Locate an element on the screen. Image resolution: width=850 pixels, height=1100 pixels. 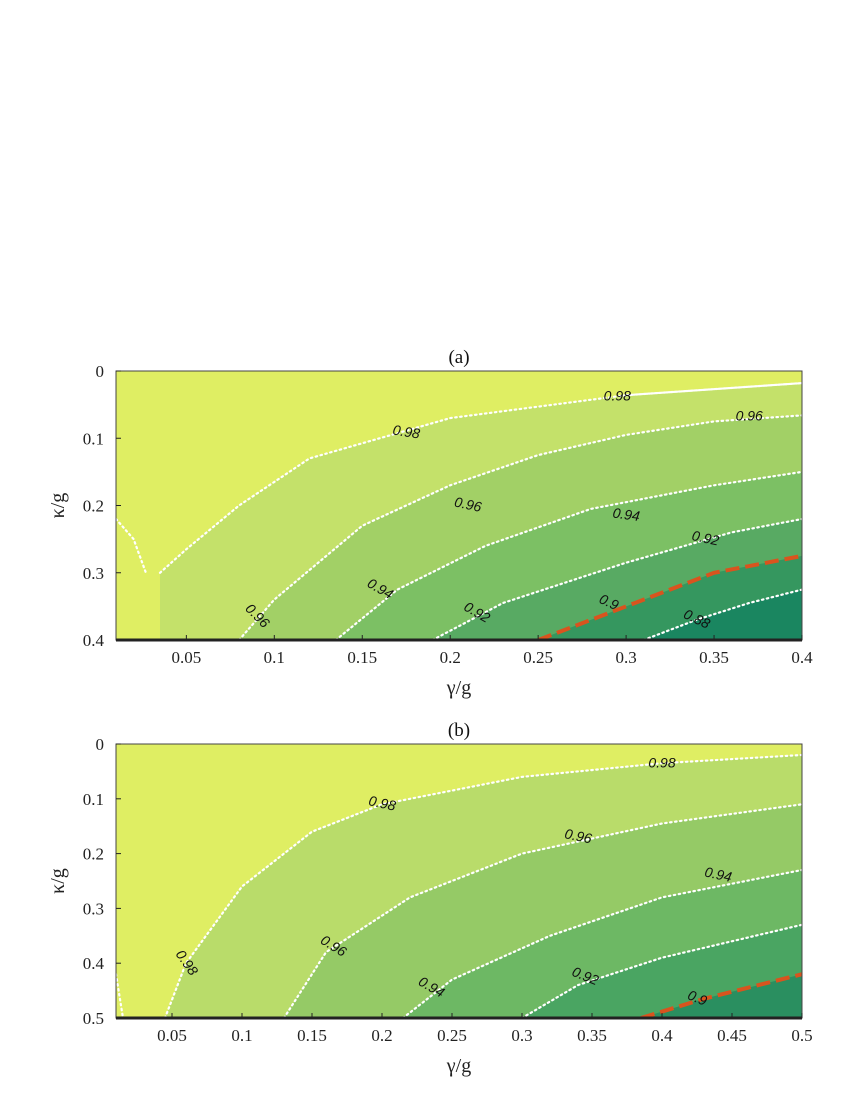
fill-region is located at coordinates (722, 614).